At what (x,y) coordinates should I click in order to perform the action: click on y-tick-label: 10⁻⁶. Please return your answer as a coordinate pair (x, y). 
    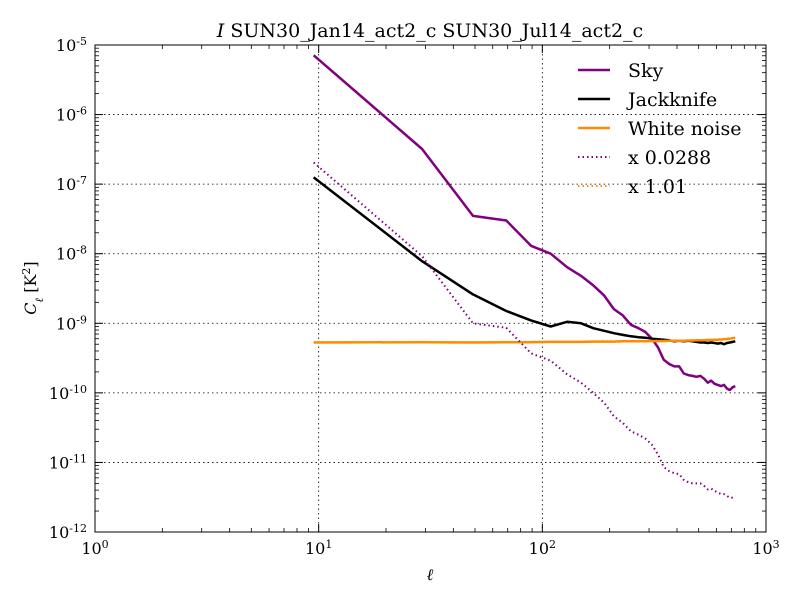
    Looking at the image, I should click on (71, 114).